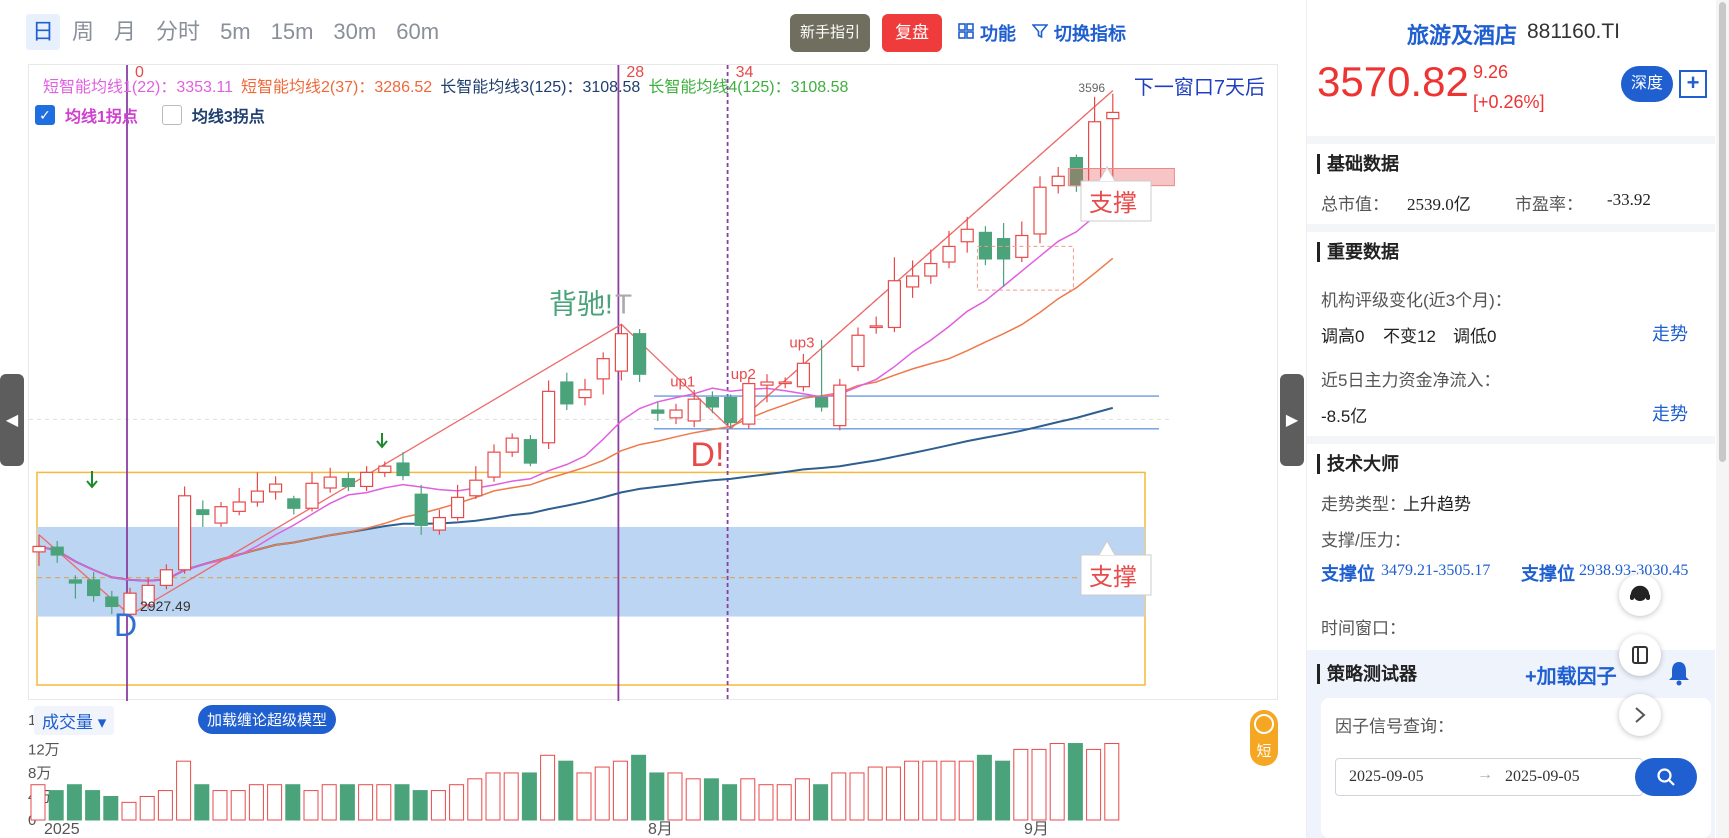 The image size is (1729, 838). Describe the element at coordinates (1670, 334) in the screenshot. I see `rating-trend-link: 走势` at that location.